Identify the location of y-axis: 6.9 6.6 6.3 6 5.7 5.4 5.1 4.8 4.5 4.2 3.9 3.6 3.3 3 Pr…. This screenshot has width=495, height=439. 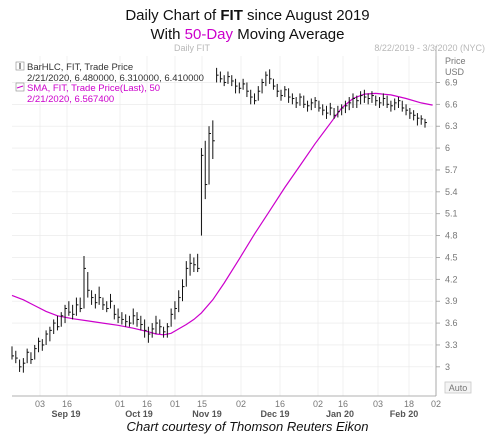
(450, 221).